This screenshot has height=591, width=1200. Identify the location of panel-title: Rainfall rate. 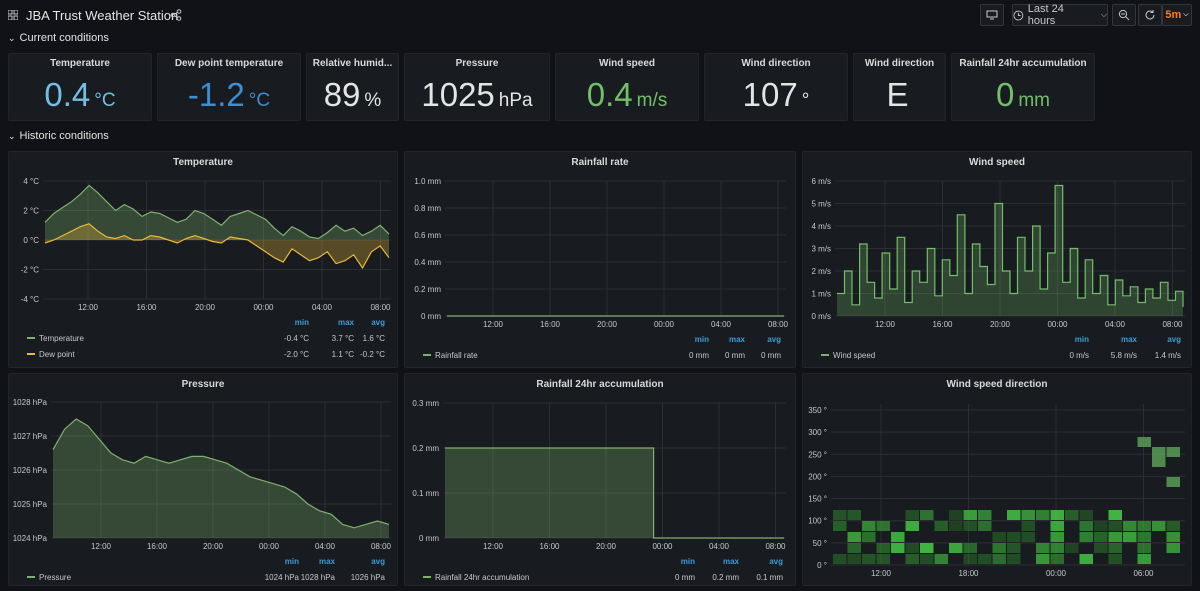
(600, 162).